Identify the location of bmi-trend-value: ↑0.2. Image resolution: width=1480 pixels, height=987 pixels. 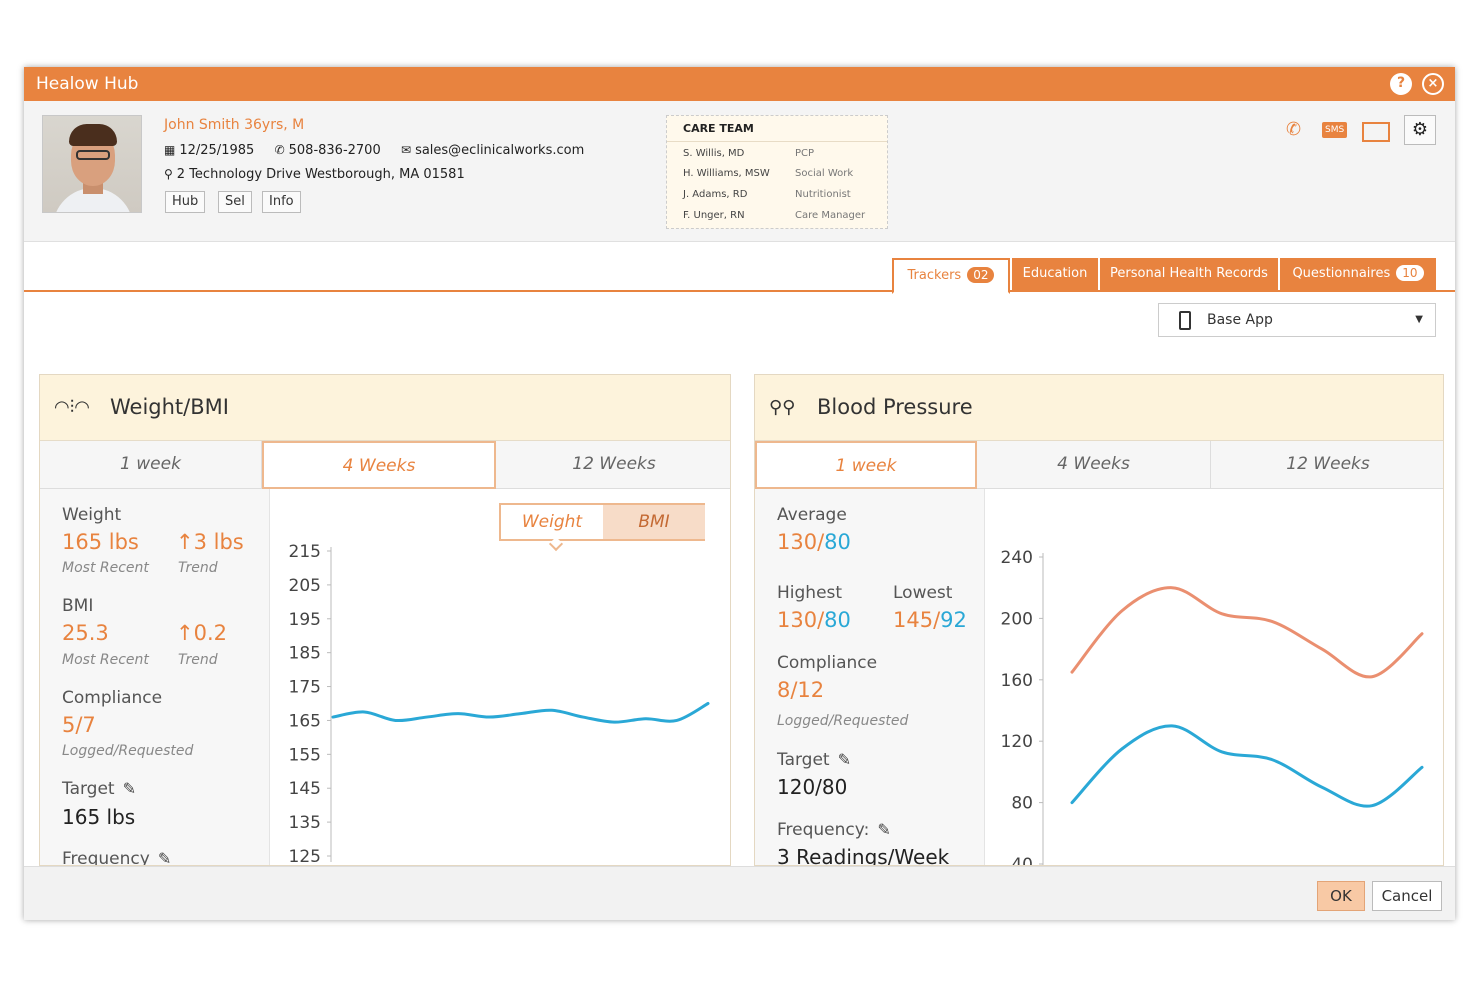
(201, 633).